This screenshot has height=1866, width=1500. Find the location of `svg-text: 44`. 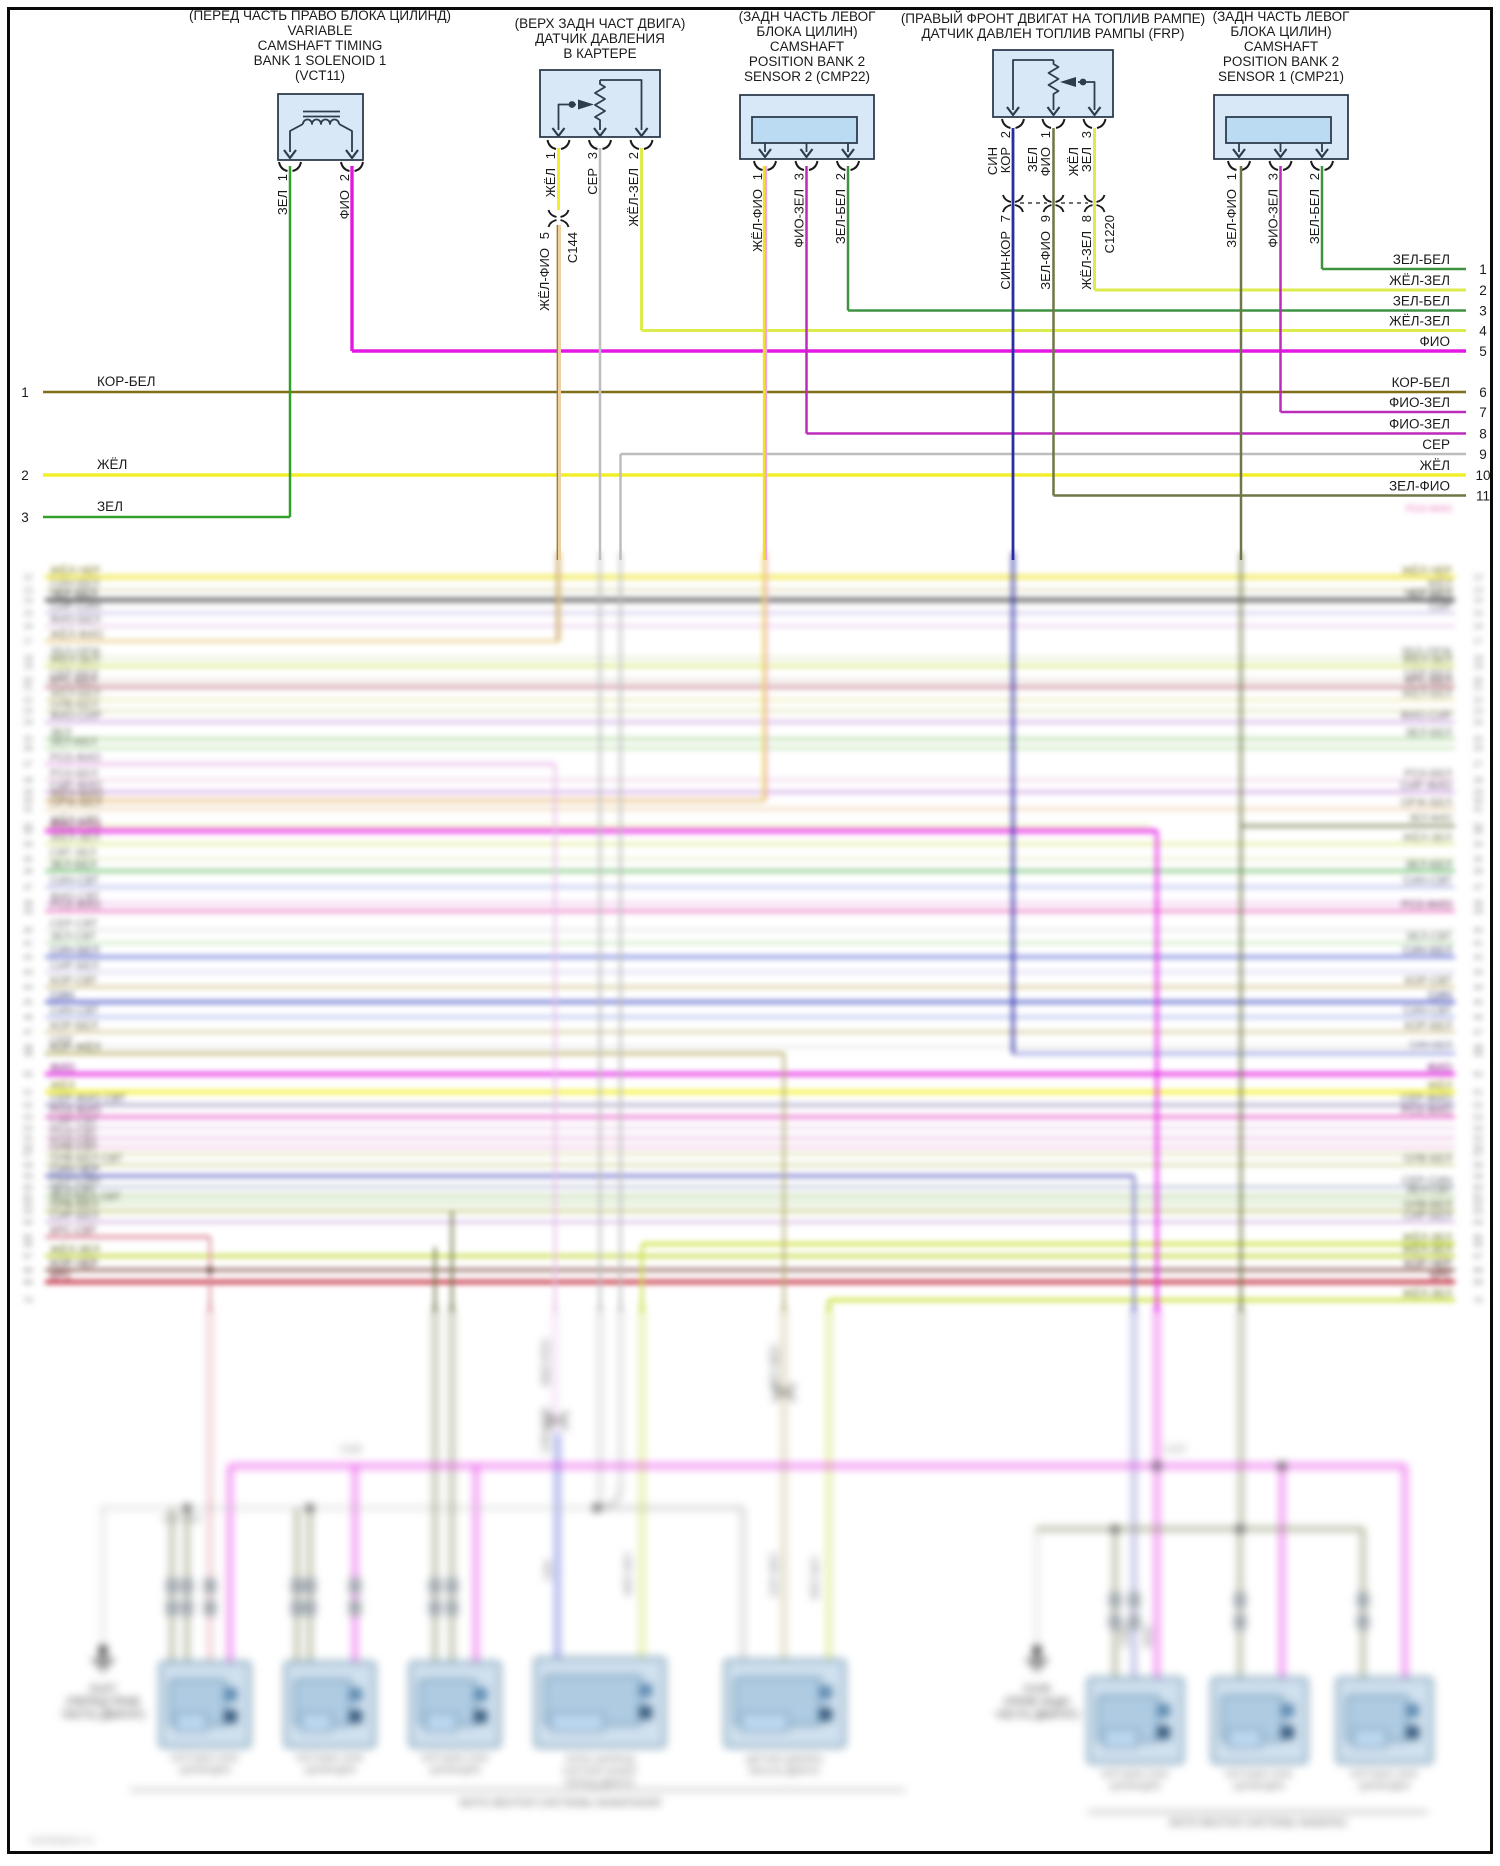

svg-text: 44 is located at coordinates (28, 987).